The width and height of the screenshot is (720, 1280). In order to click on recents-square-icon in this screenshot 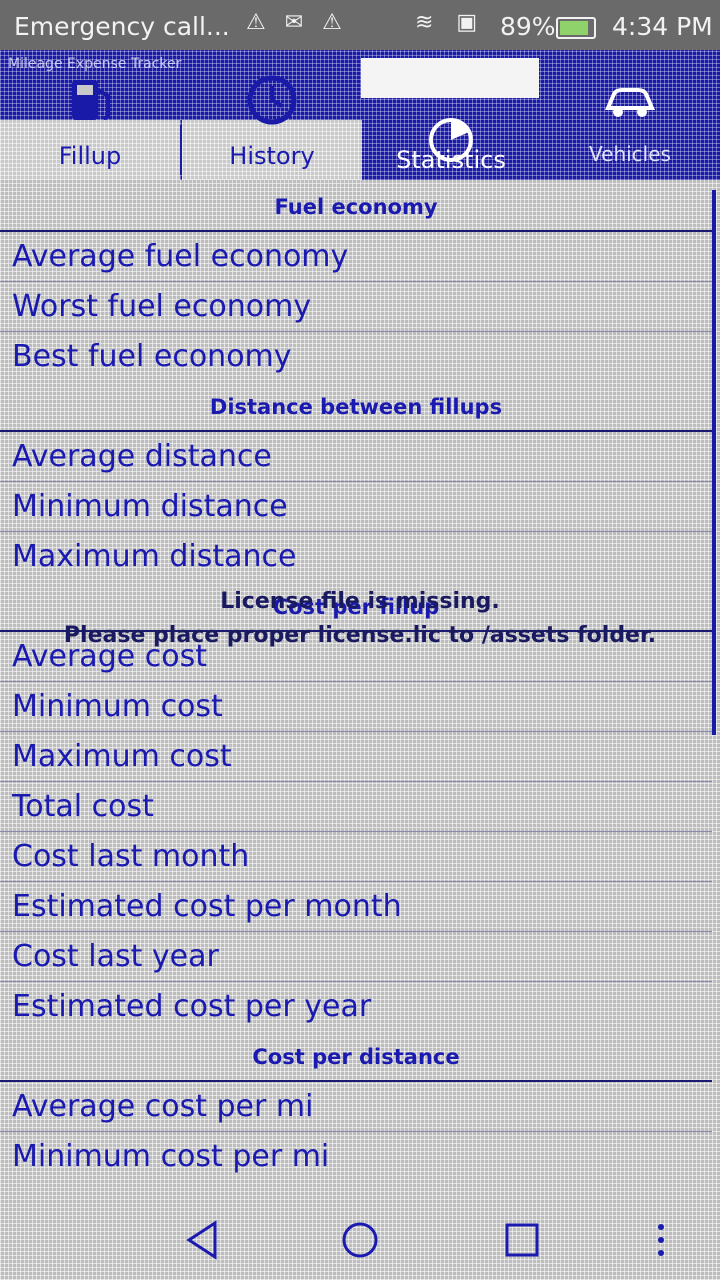, I will do `click(522, 1240)`.